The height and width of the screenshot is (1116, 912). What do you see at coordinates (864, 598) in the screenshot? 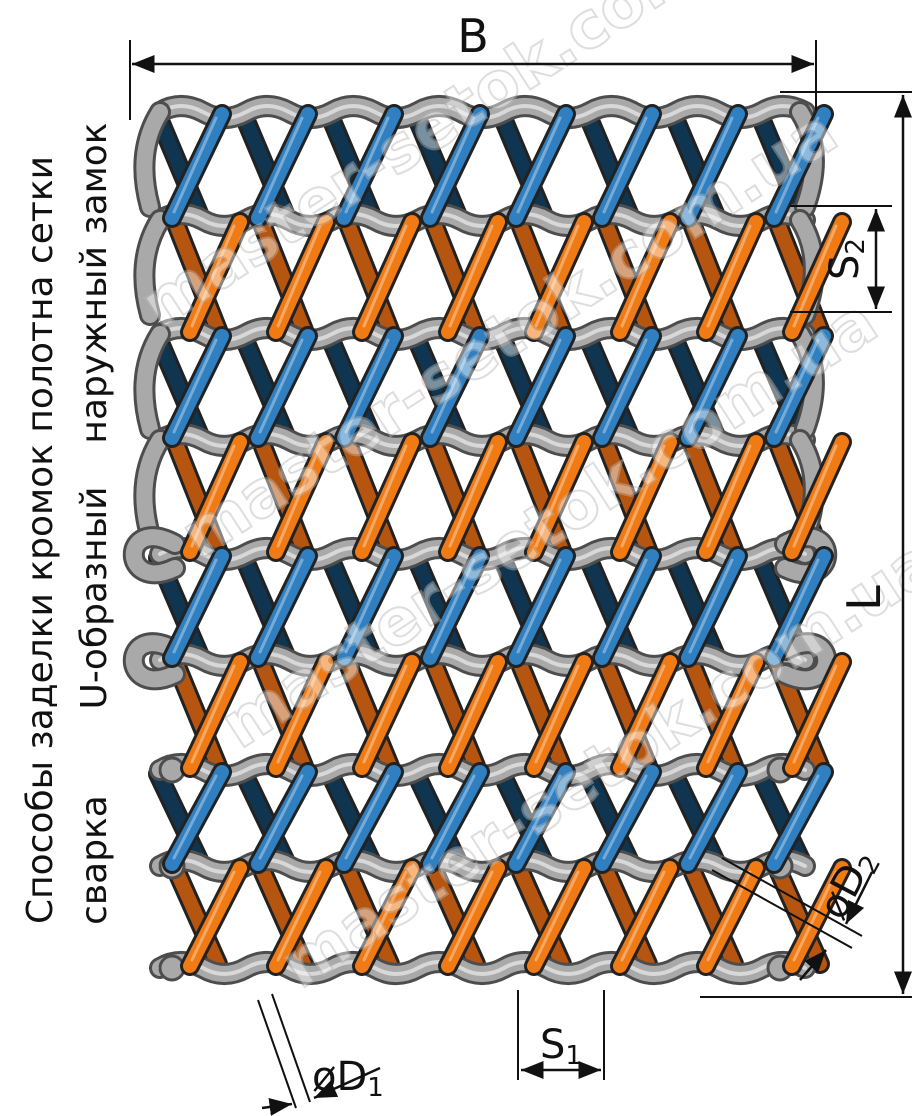
I see `dimension-length-label: L` at bounding box center [864, 598].